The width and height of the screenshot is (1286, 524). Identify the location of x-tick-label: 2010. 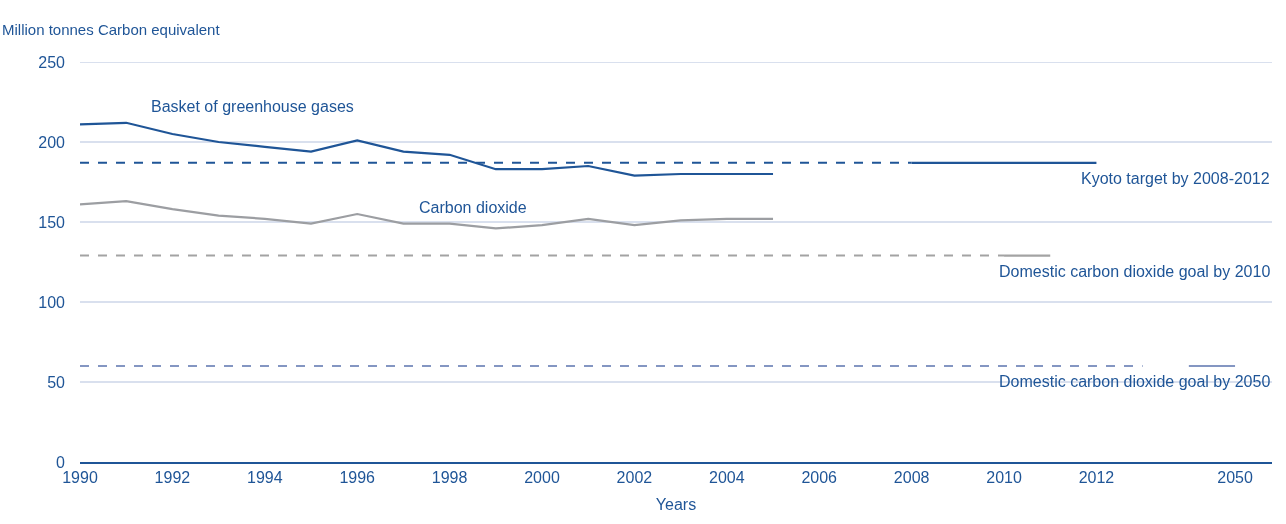
(1004, 477).